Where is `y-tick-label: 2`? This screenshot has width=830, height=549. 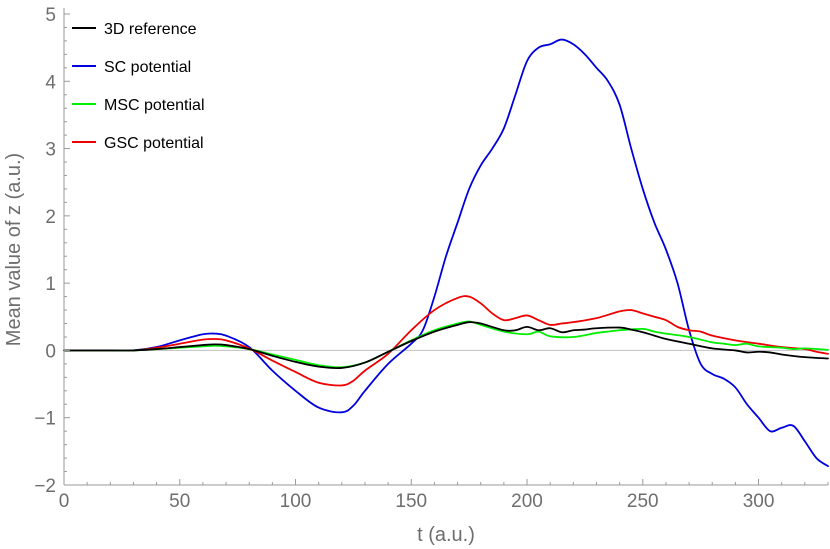 y-tick-label: 2 is located at coordinates (50, 217).